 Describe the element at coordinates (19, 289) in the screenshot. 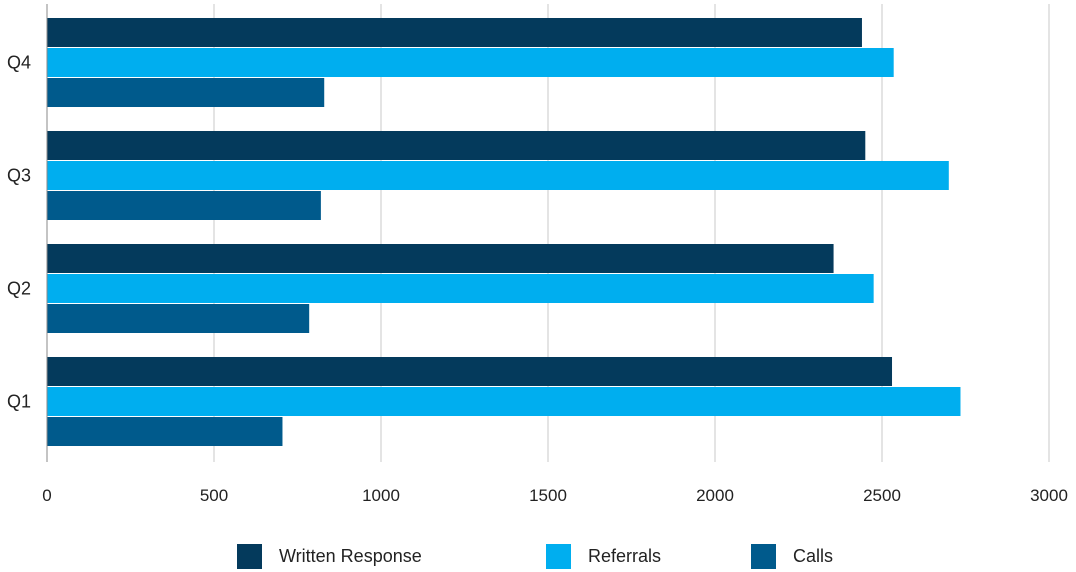

I see `y-tick-label: Q2` at that location.